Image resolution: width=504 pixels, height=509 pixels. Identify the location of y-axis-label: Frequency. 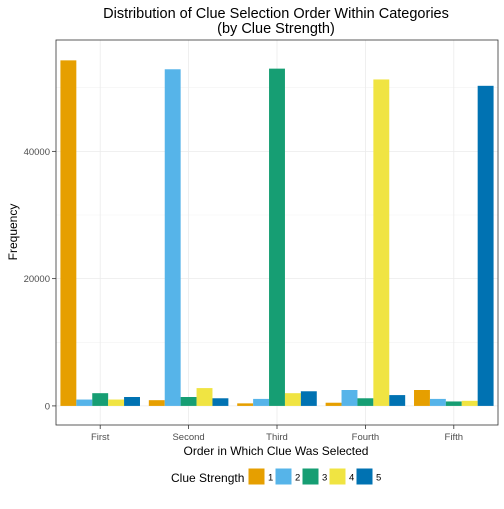
(13, 232).